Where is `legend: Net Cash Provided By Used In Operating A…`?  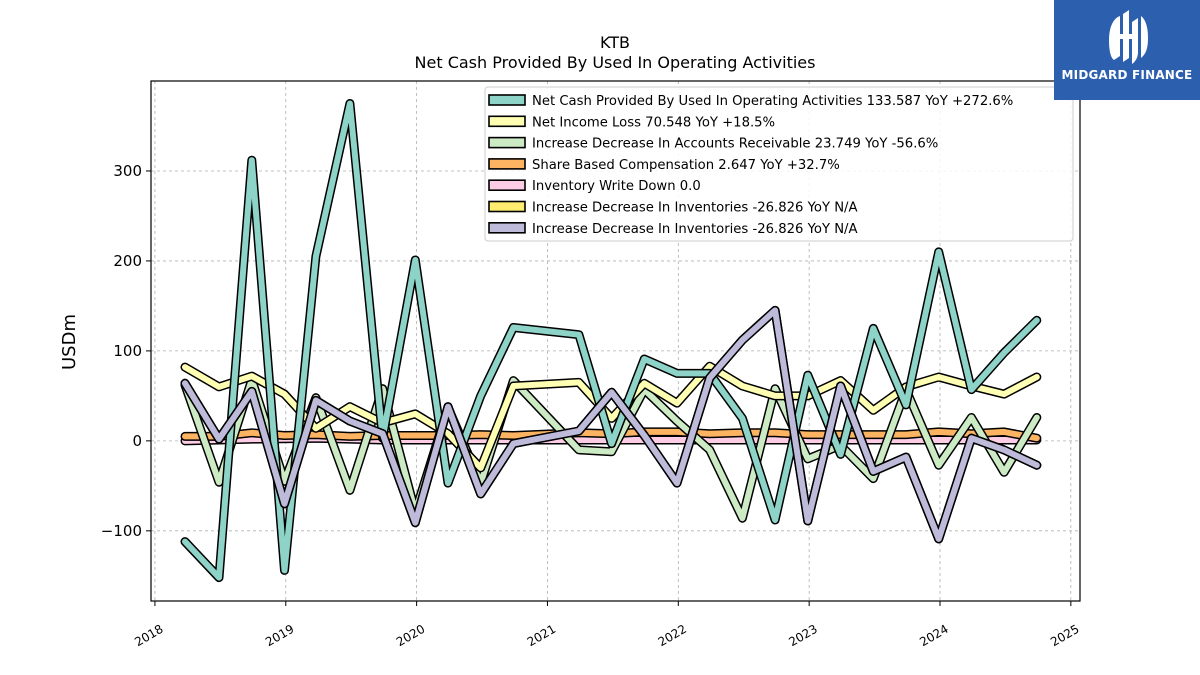
legend: Net Cash Provided By Used In Operating A… is located at coordinates (779, 164).